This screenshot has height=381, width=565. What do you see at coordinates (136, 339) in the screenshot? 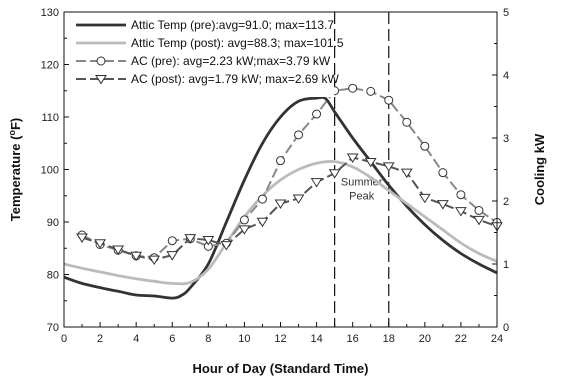
I see `x-tick-label: 4` at bounding box center [136, 339].